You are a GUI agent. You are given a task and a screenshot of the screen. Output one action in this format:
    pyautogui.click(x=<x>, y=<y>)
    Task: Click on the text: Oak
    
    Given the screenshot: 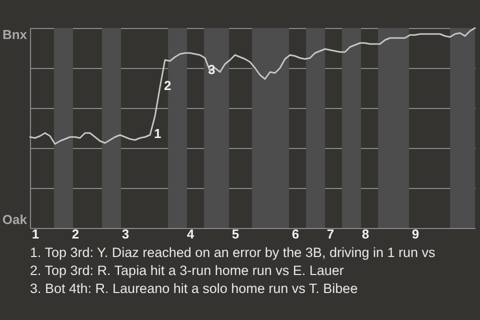 What is the action you would take?
    pyautogui.click(x=15, y=219)
    